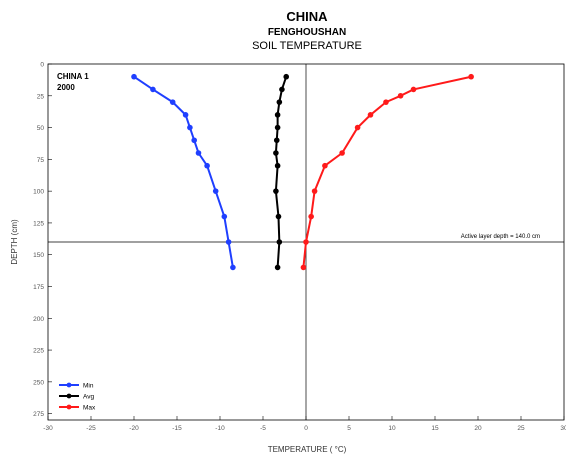 The width and height of the screenshot is (566, 457). Describe the element at coordinates (500, 237) in the screenshot. I see `active-layer-label: Active layer depth = 140.0 cm` at that location.